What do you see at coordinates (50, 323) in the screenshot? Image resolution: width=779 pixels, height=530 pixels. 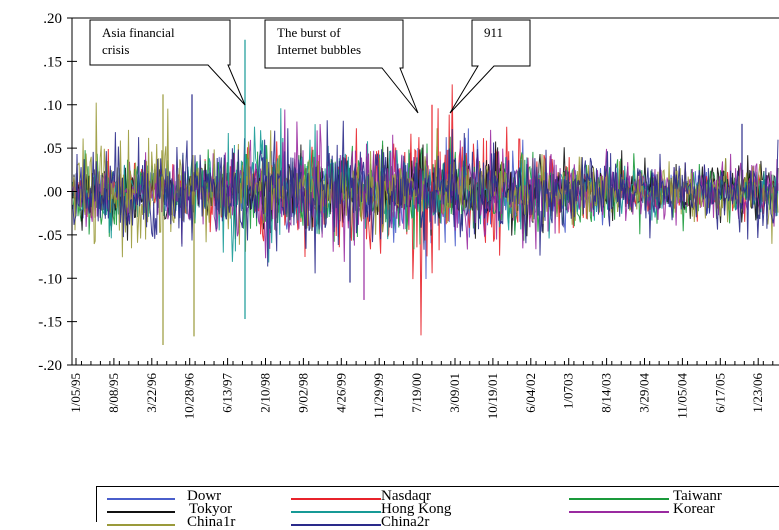 I see `y-tick-label: -.15` at bounding box center [50, 323].